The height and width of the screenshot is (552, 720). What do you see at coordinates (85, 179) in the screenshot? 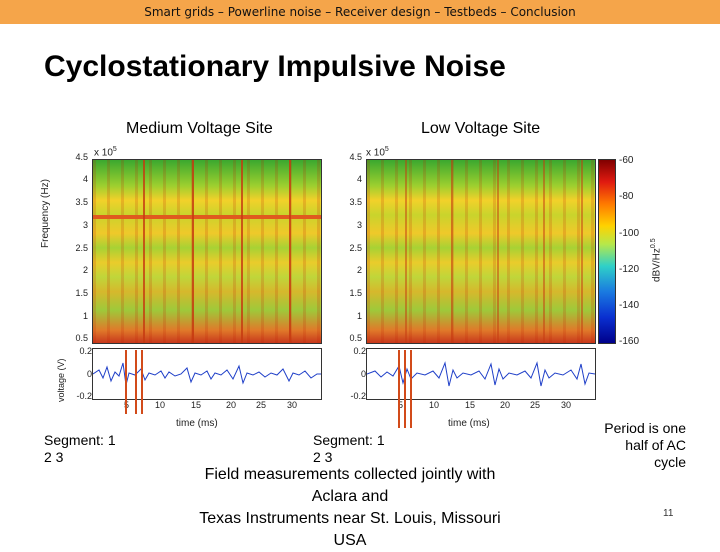
I see `left-ytick: 4` at bounding box center [85, 179].